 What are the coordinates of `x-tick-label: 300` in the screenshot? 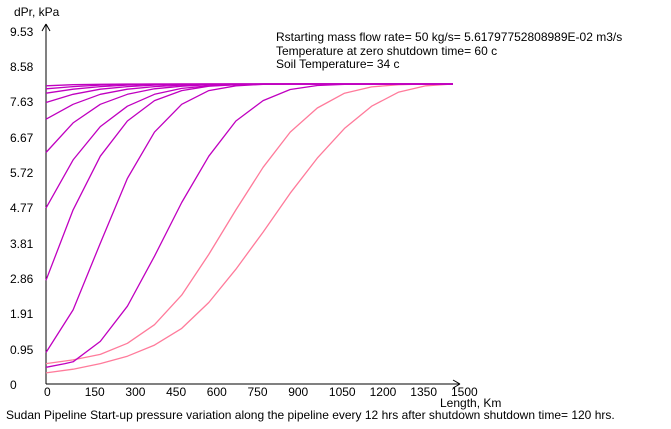 It's located at (135, 392).